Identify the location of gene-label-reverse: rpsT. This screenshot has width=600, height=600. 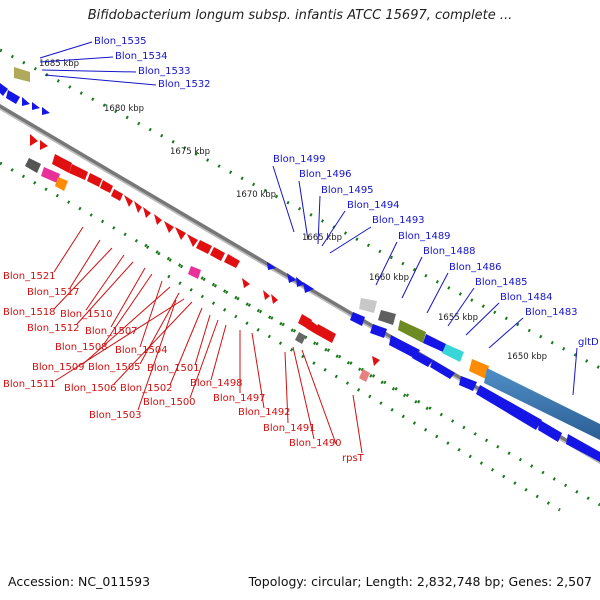
(353, 458).